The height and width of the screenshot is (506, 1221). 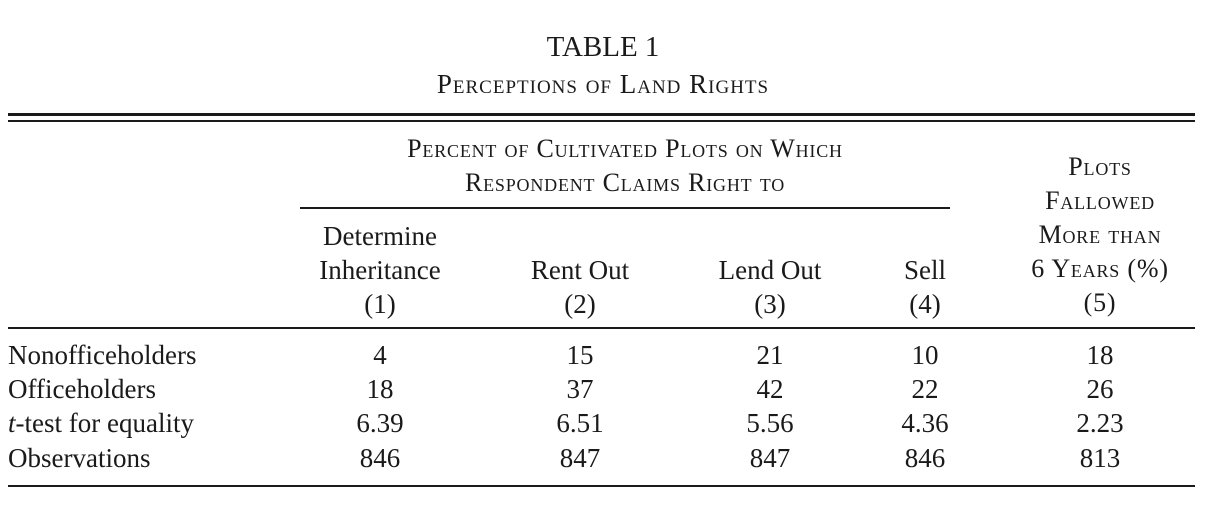 What do you see at coordinates (603, 47) in the screenshot?
I see `table-number: TABLE 1` at bounding box center [603, 47].